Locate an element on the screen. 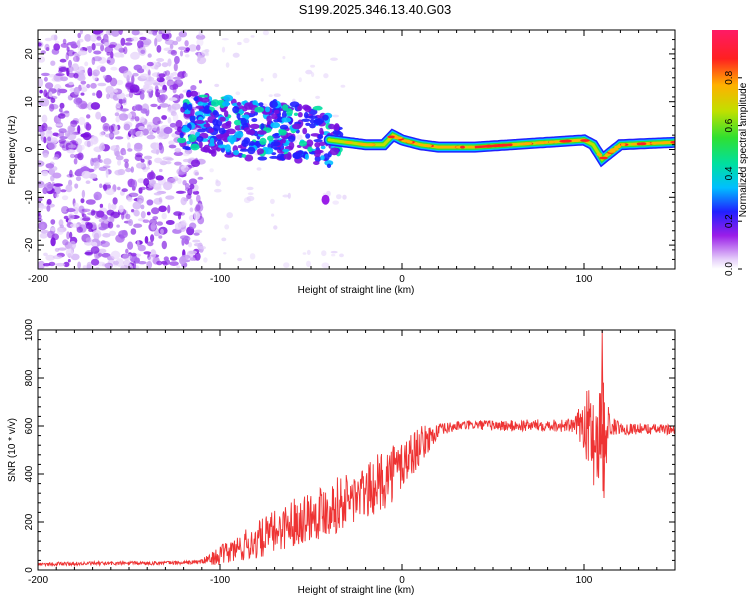 This screenshot has height=600, width=750. snr-ytick-label: 400 is located at coordinates (29, 473).